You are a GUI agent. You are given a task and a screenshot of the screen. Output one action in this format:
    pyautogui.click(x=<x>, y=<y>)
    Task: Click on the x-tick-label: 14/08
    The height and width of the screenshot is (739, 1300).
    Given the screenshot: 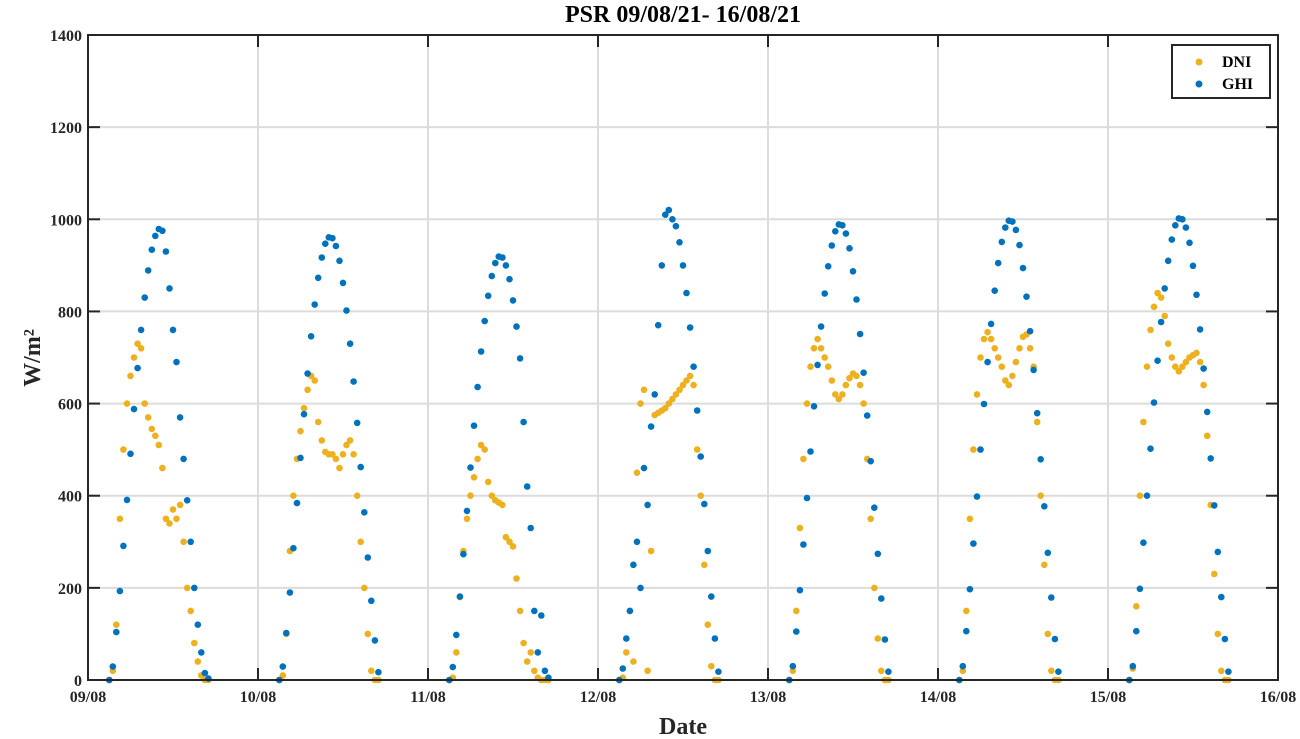 What is the action you would take?
    pyautogui.click(x=938, y=697)
    